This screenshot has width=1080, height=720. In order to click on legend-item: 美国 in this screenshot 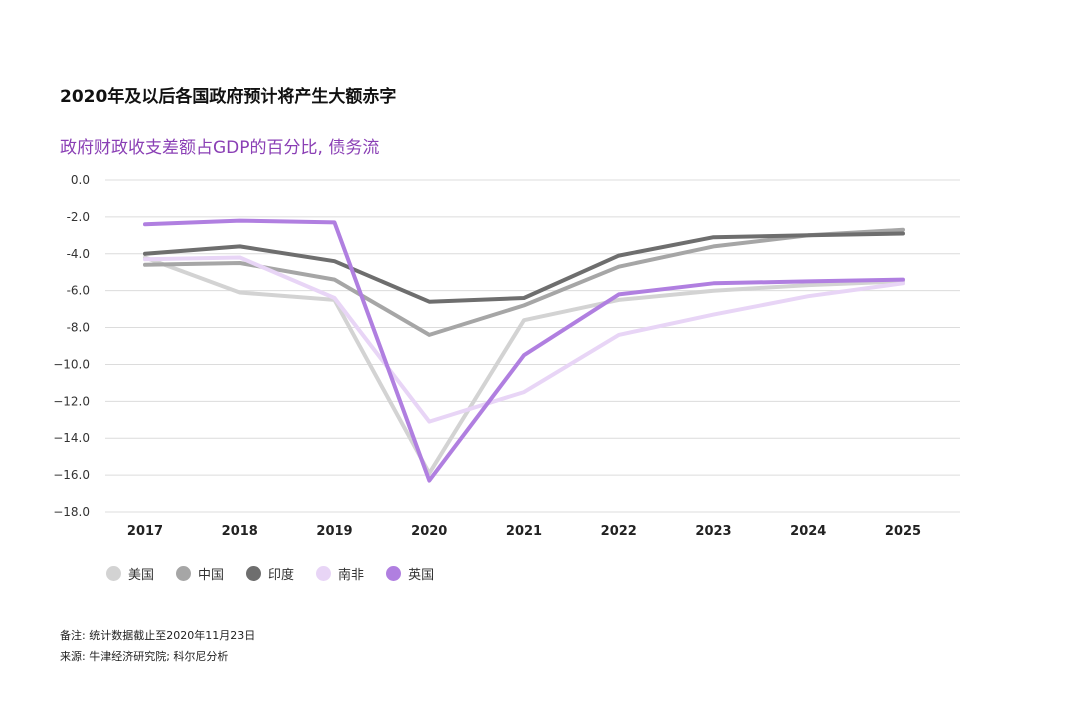, I will do `click(130, 573)`.